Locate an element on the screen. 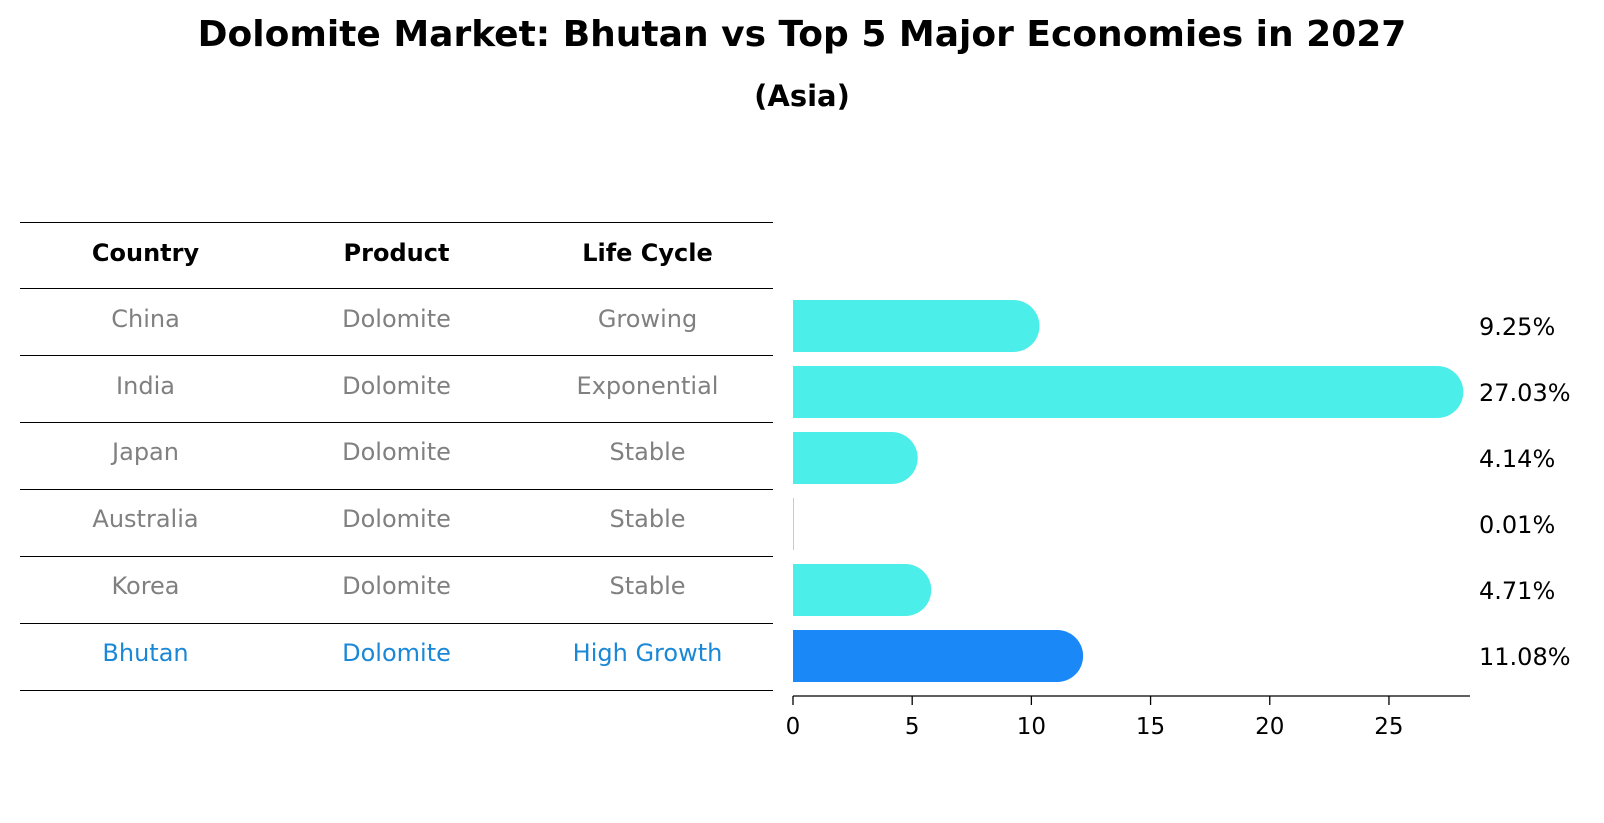 This screenshot has width=1604, height=823. bar-china is located at coordinates (916, 326).